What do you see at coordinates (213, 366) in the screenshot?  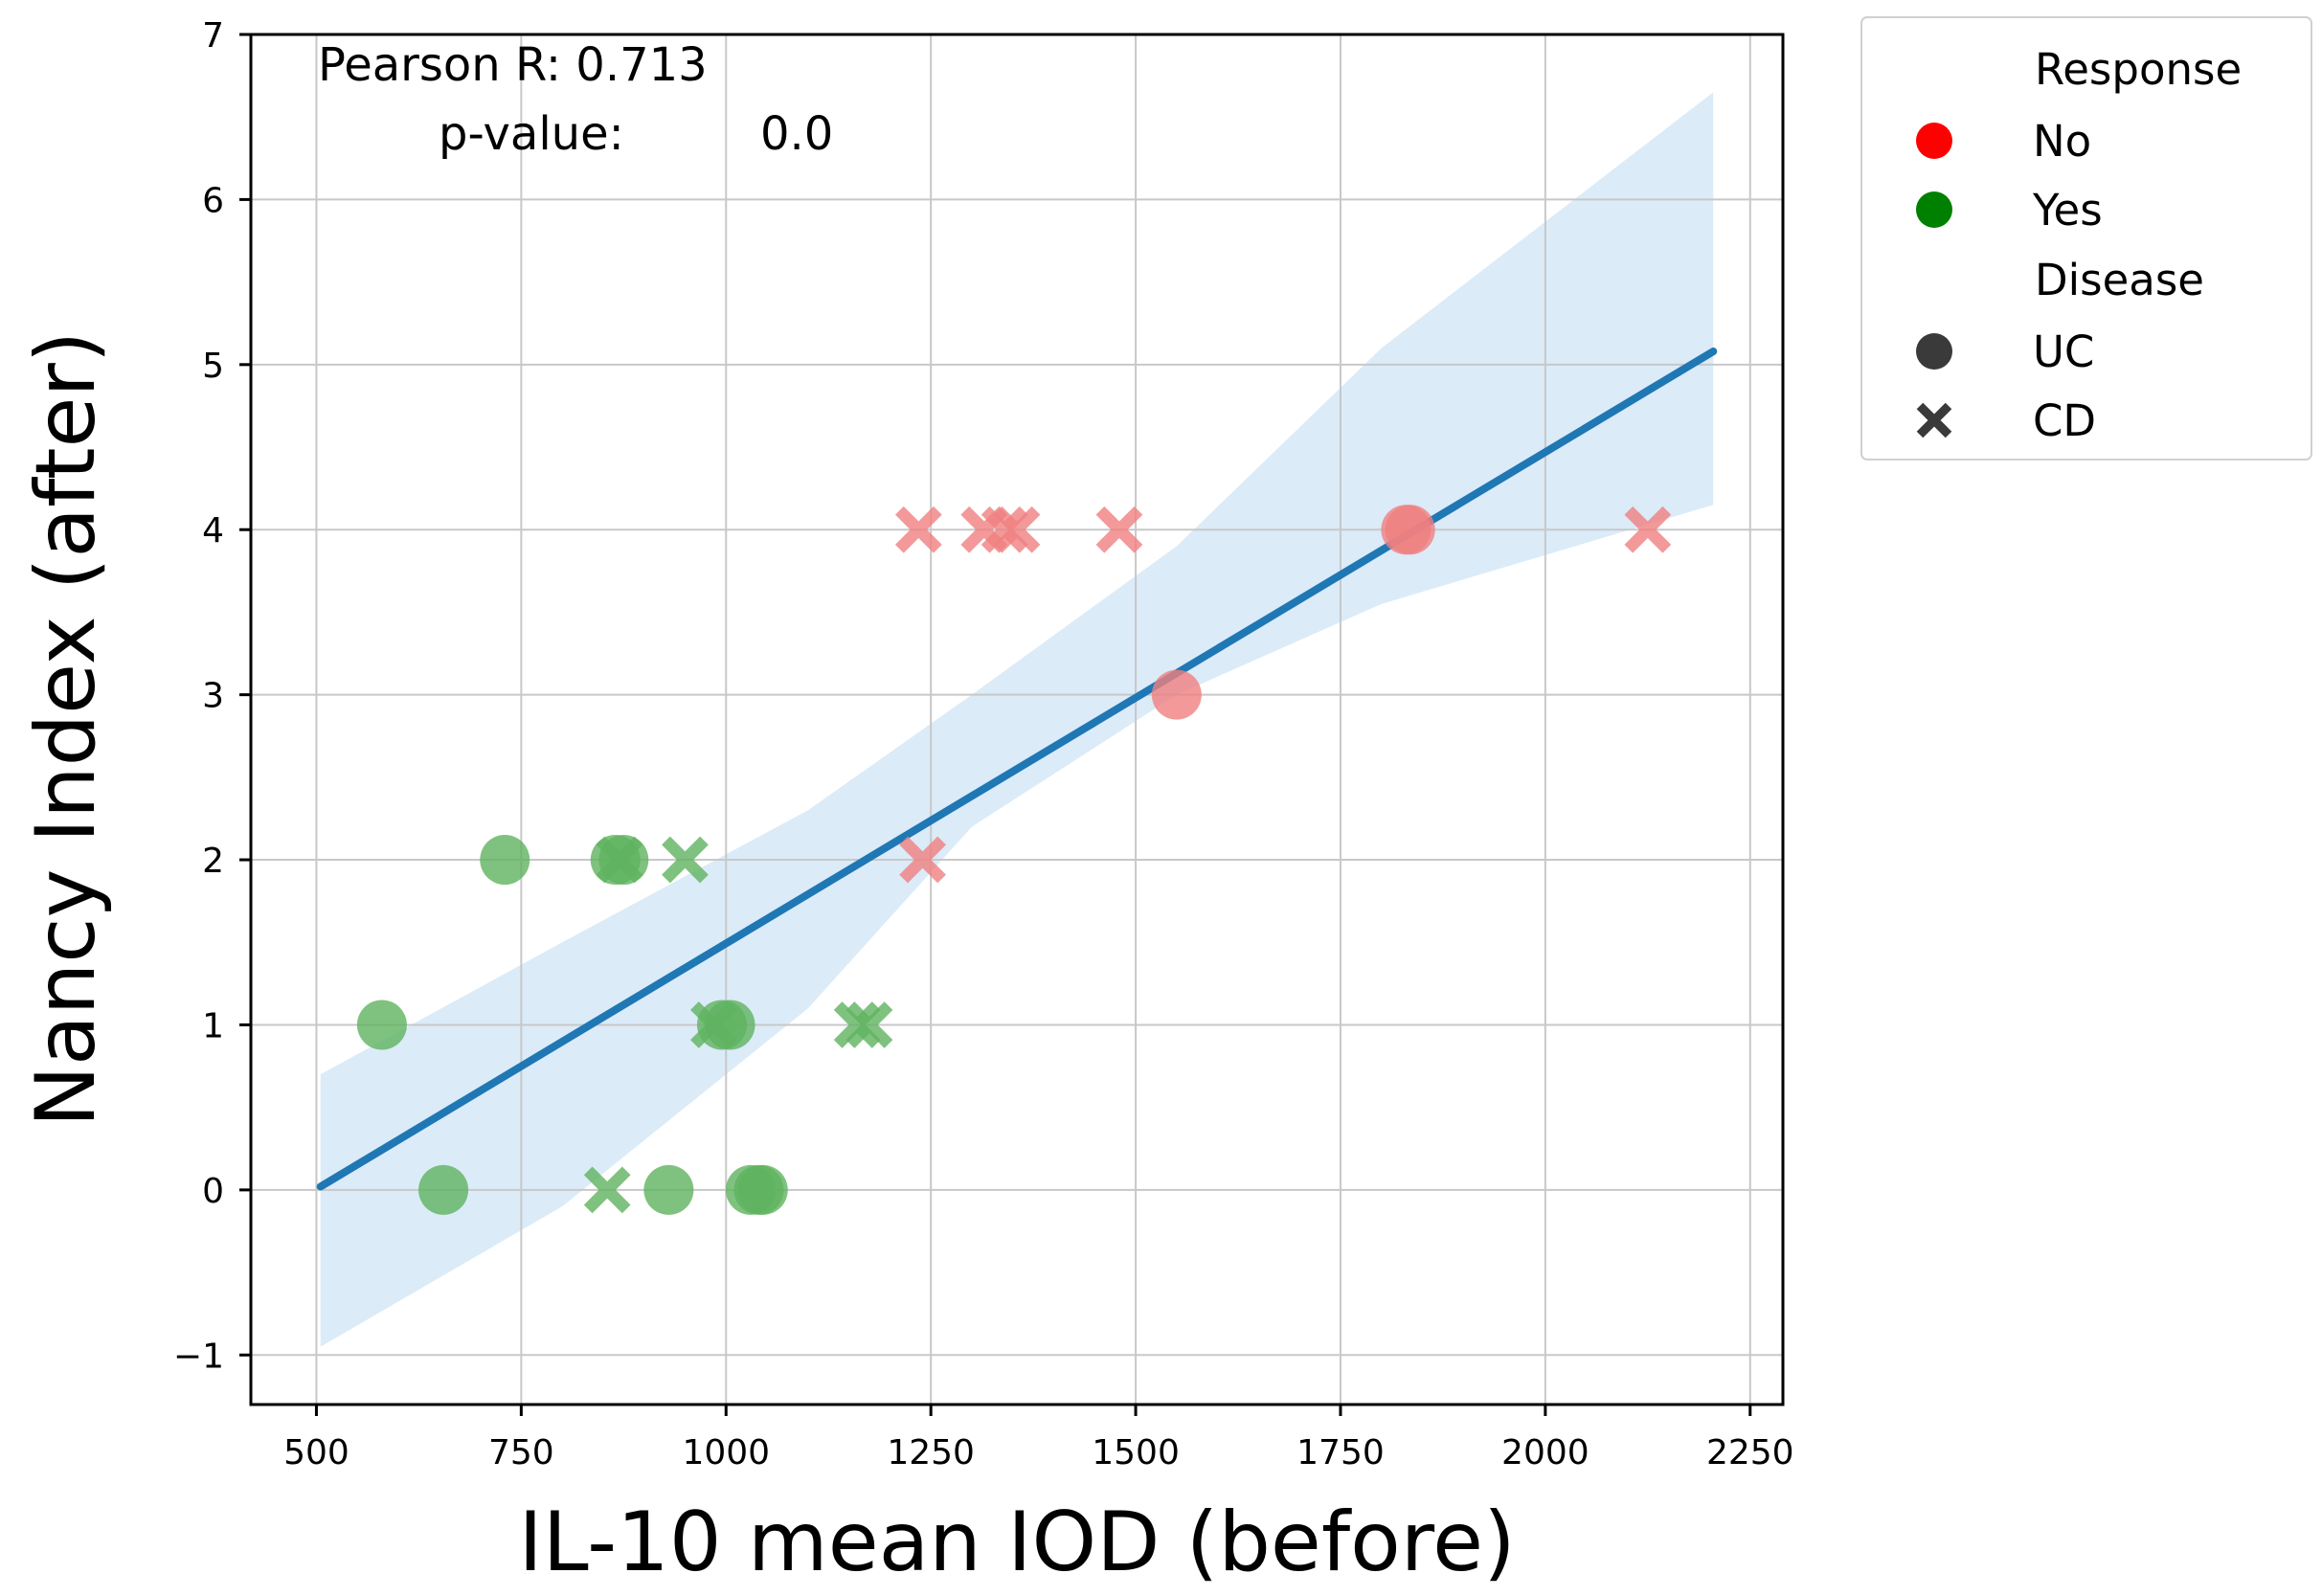 I see `y-tick-label: 5` at bounding box center [213, 366].